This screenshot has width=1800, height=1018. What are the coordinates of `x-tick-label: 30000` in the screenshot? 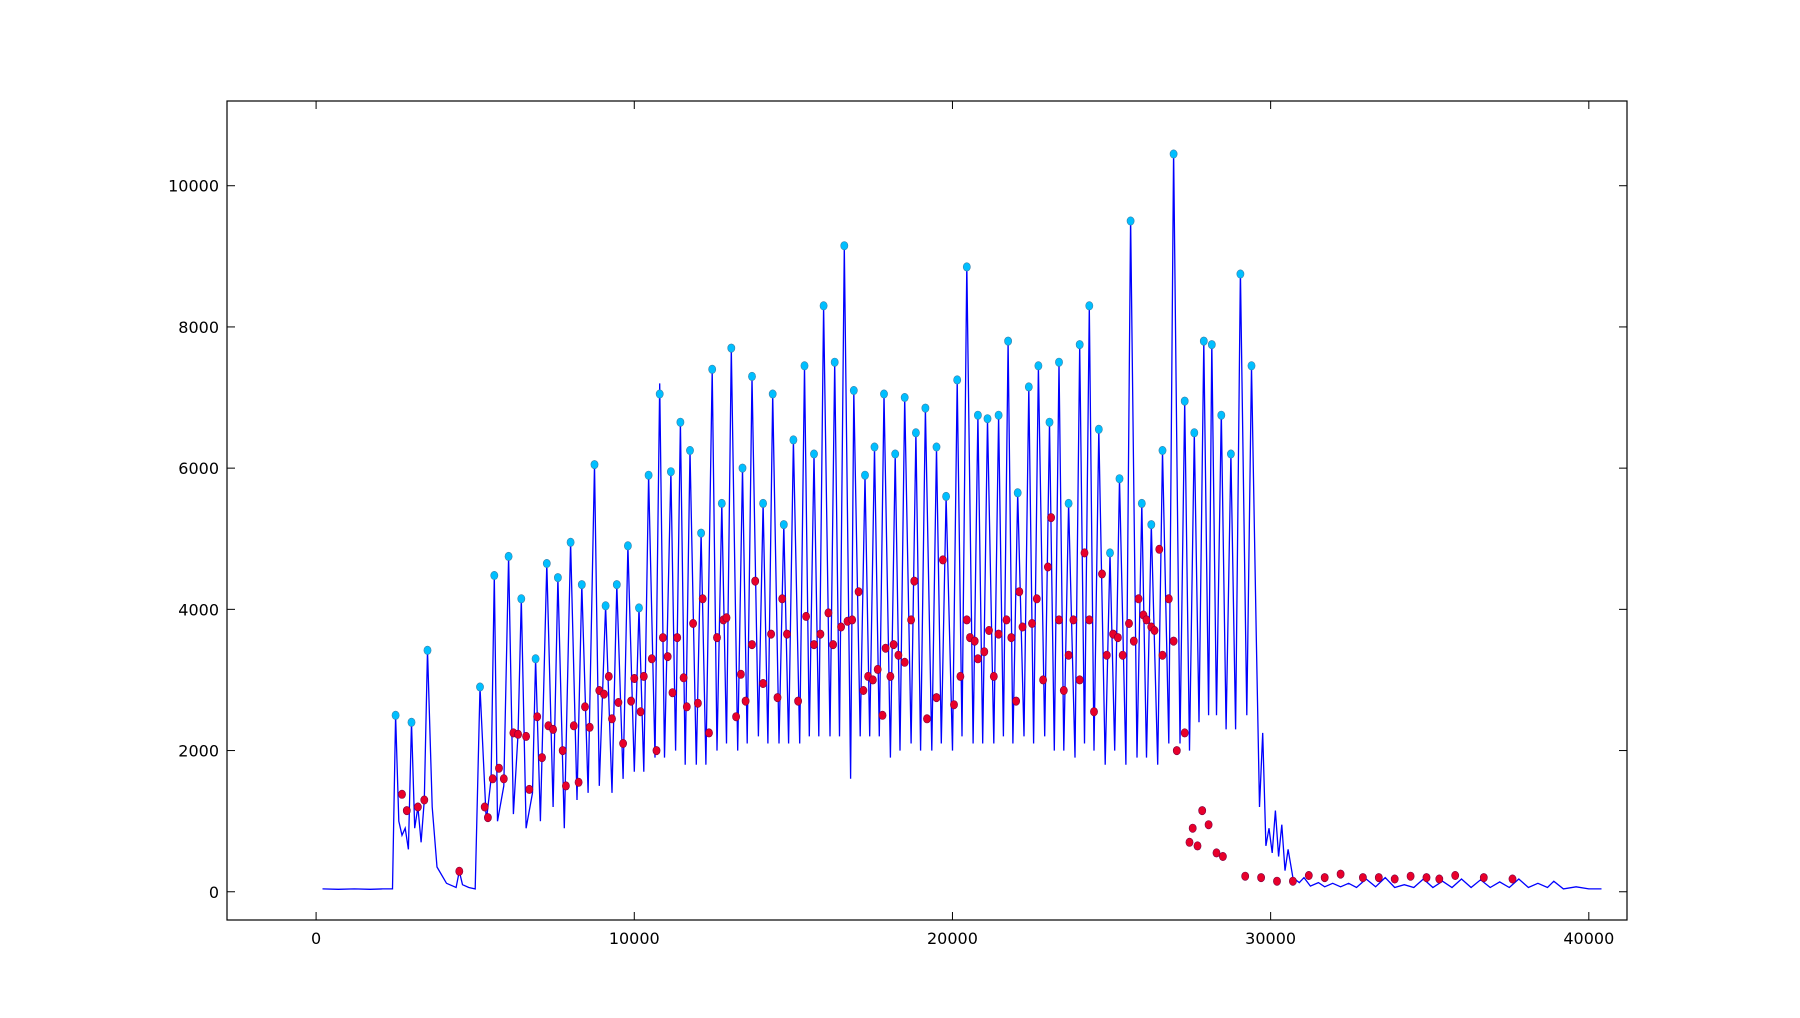 It's located at (1270, 938).